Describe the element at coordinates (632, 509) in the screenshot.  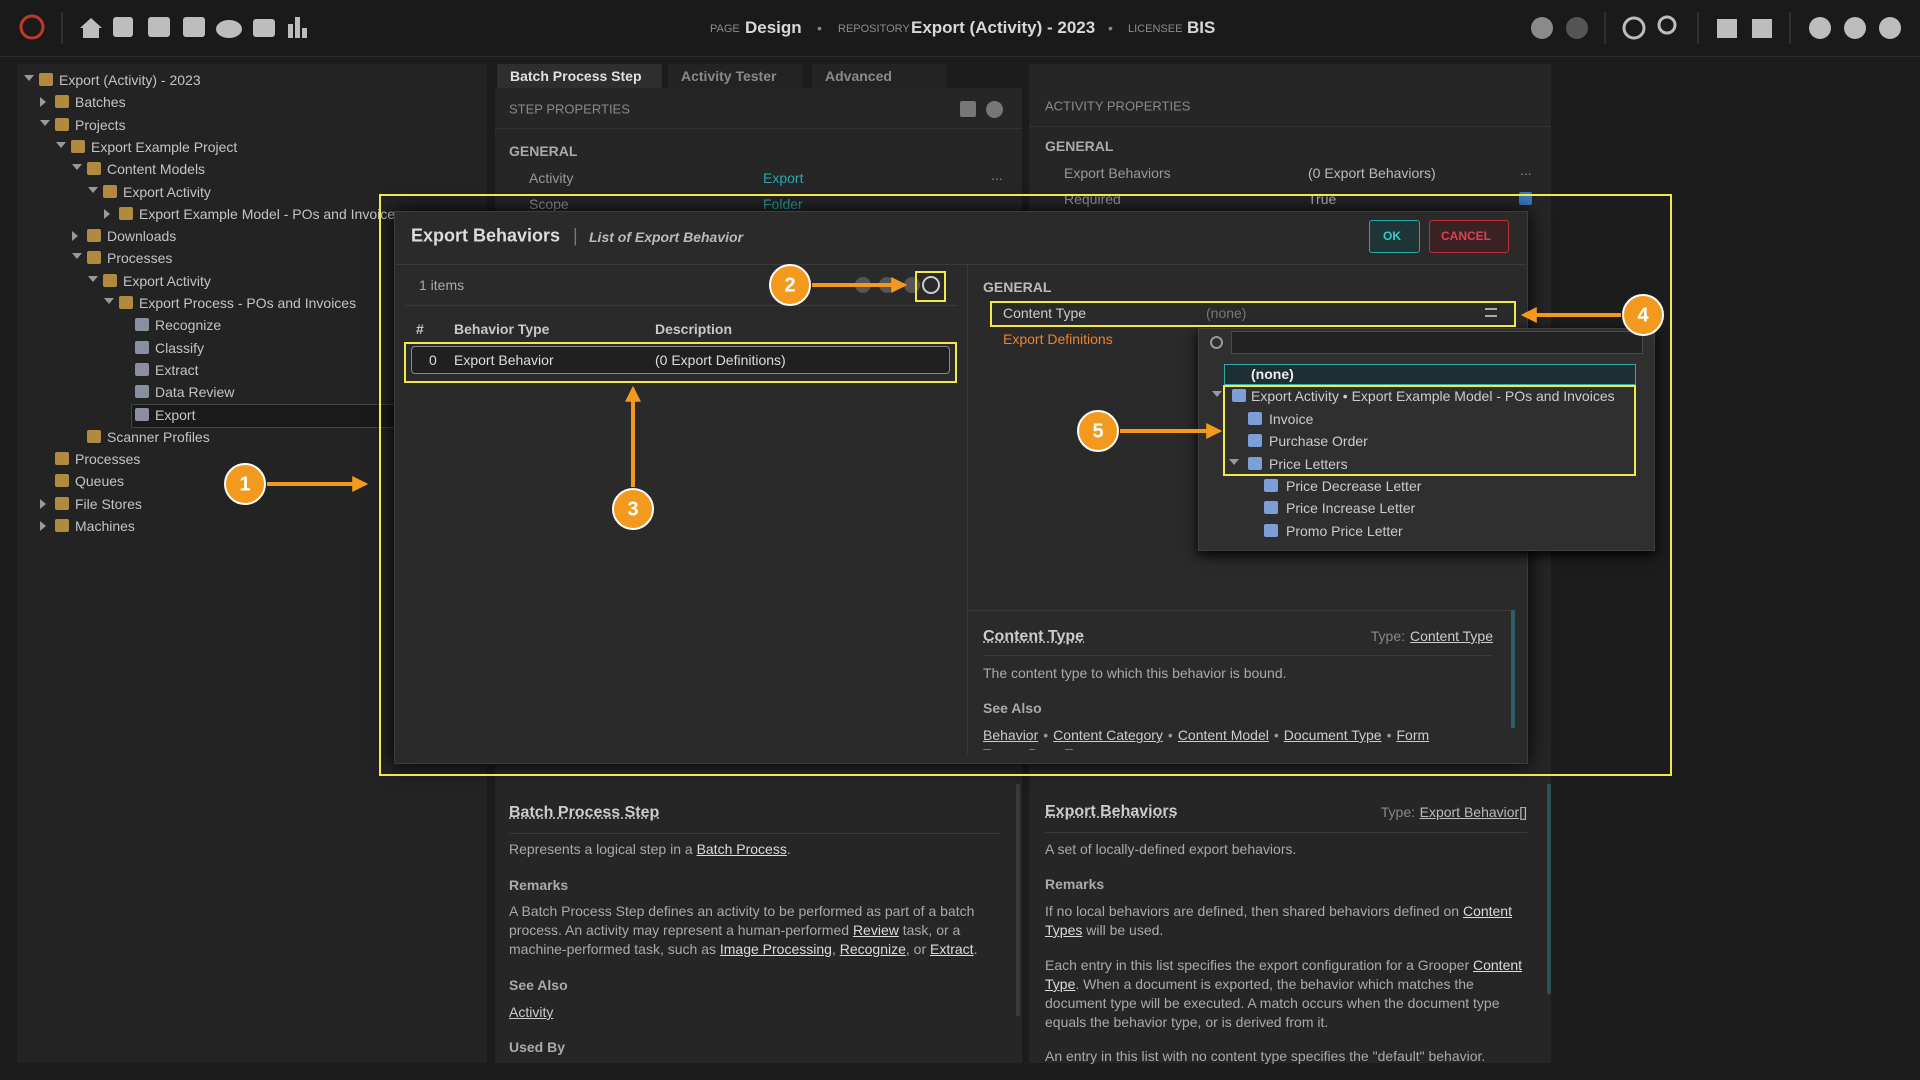
I see `callout-number: 3` at that location.